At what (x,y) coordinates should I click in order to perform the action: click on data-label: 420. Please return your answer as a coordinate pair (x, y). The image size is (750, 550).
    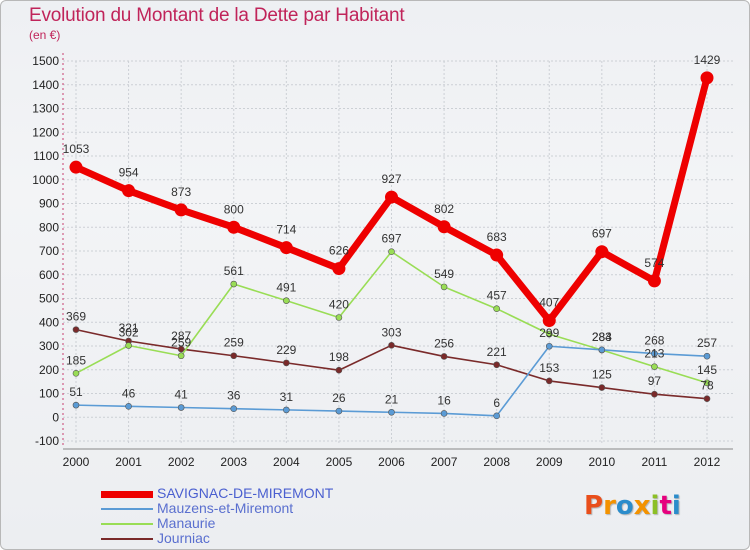
    Looking at the image, I should click on (339, 305).